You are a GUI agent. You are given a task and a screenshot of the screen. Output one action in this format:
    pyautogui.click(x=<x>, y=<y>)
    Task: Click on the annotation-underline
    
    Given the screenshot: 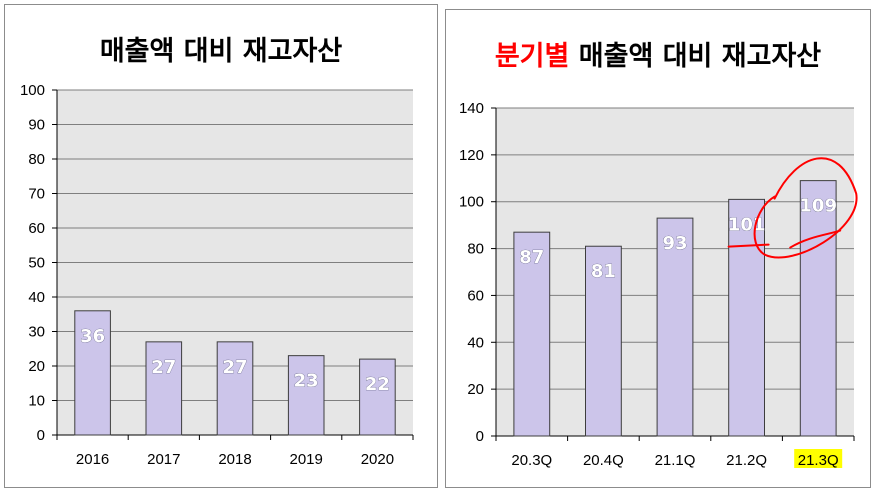 What is the action you would take?
    pyautogui.click(x=748, y=245)
    